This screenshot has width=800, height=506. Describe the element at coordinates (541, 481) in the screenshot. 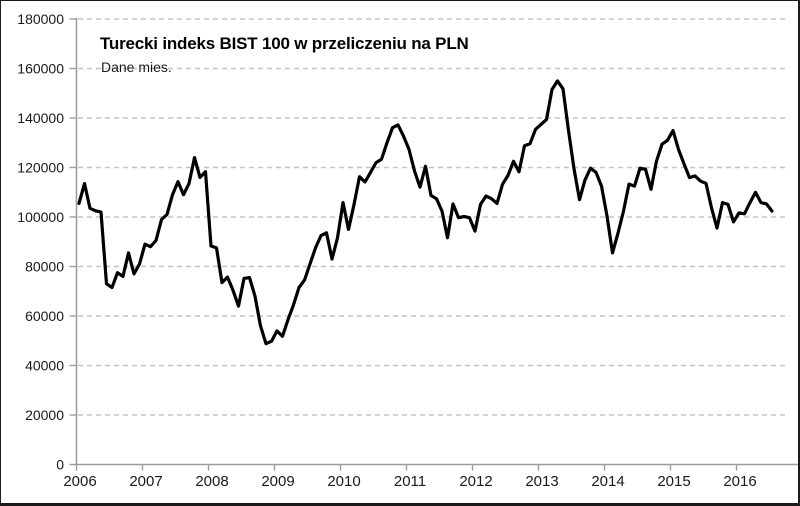

I see `x-tick-label: 2013` at that location.